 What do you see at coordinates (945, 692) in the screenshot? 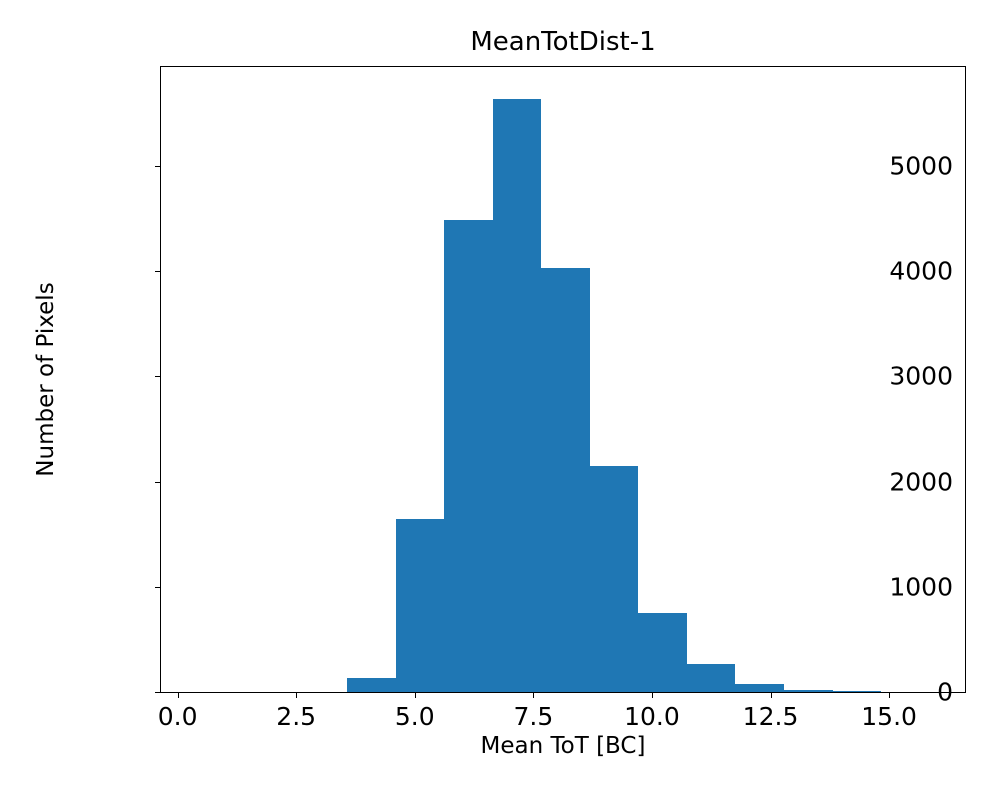
I see `y-tick-label: 0` at bounding box center [945, 692].